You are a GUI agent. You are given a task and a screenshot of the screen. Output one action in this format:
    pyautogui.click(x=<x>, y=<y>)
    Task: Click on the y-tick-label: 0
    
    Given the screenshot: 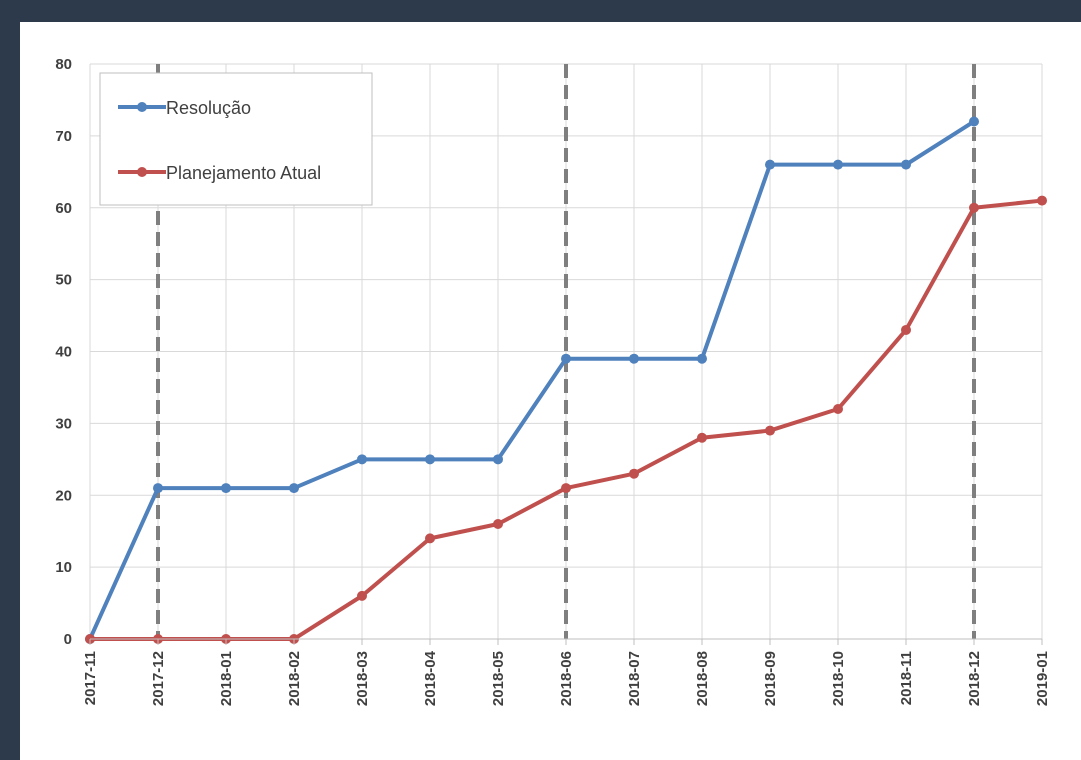 What is the action you would take?
    pyautogui.click(x=68, y=639)
    